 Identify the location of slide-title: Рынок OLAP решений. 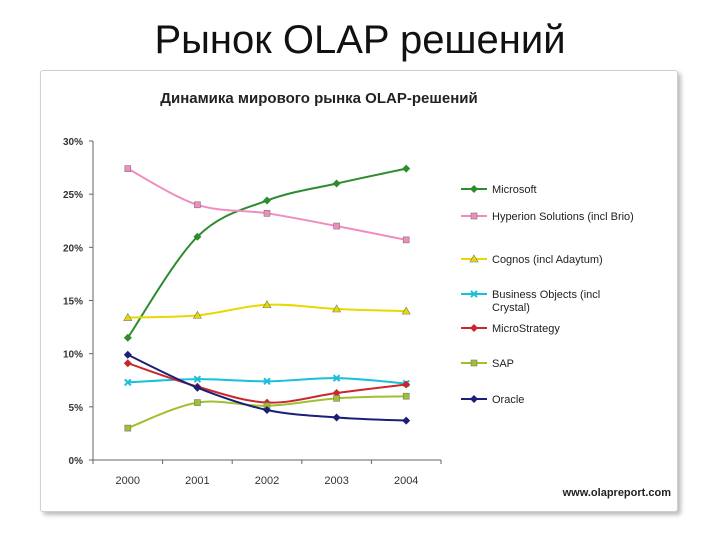
(360, 40).